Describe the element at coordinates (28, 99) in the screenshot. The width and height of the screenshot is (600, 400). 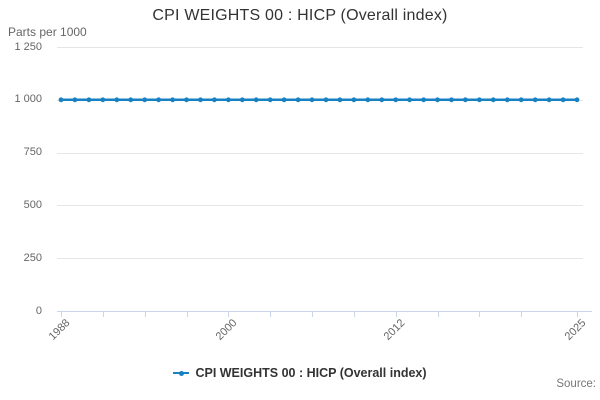
I see `y-axis-tick-label: 1 000` at that location.